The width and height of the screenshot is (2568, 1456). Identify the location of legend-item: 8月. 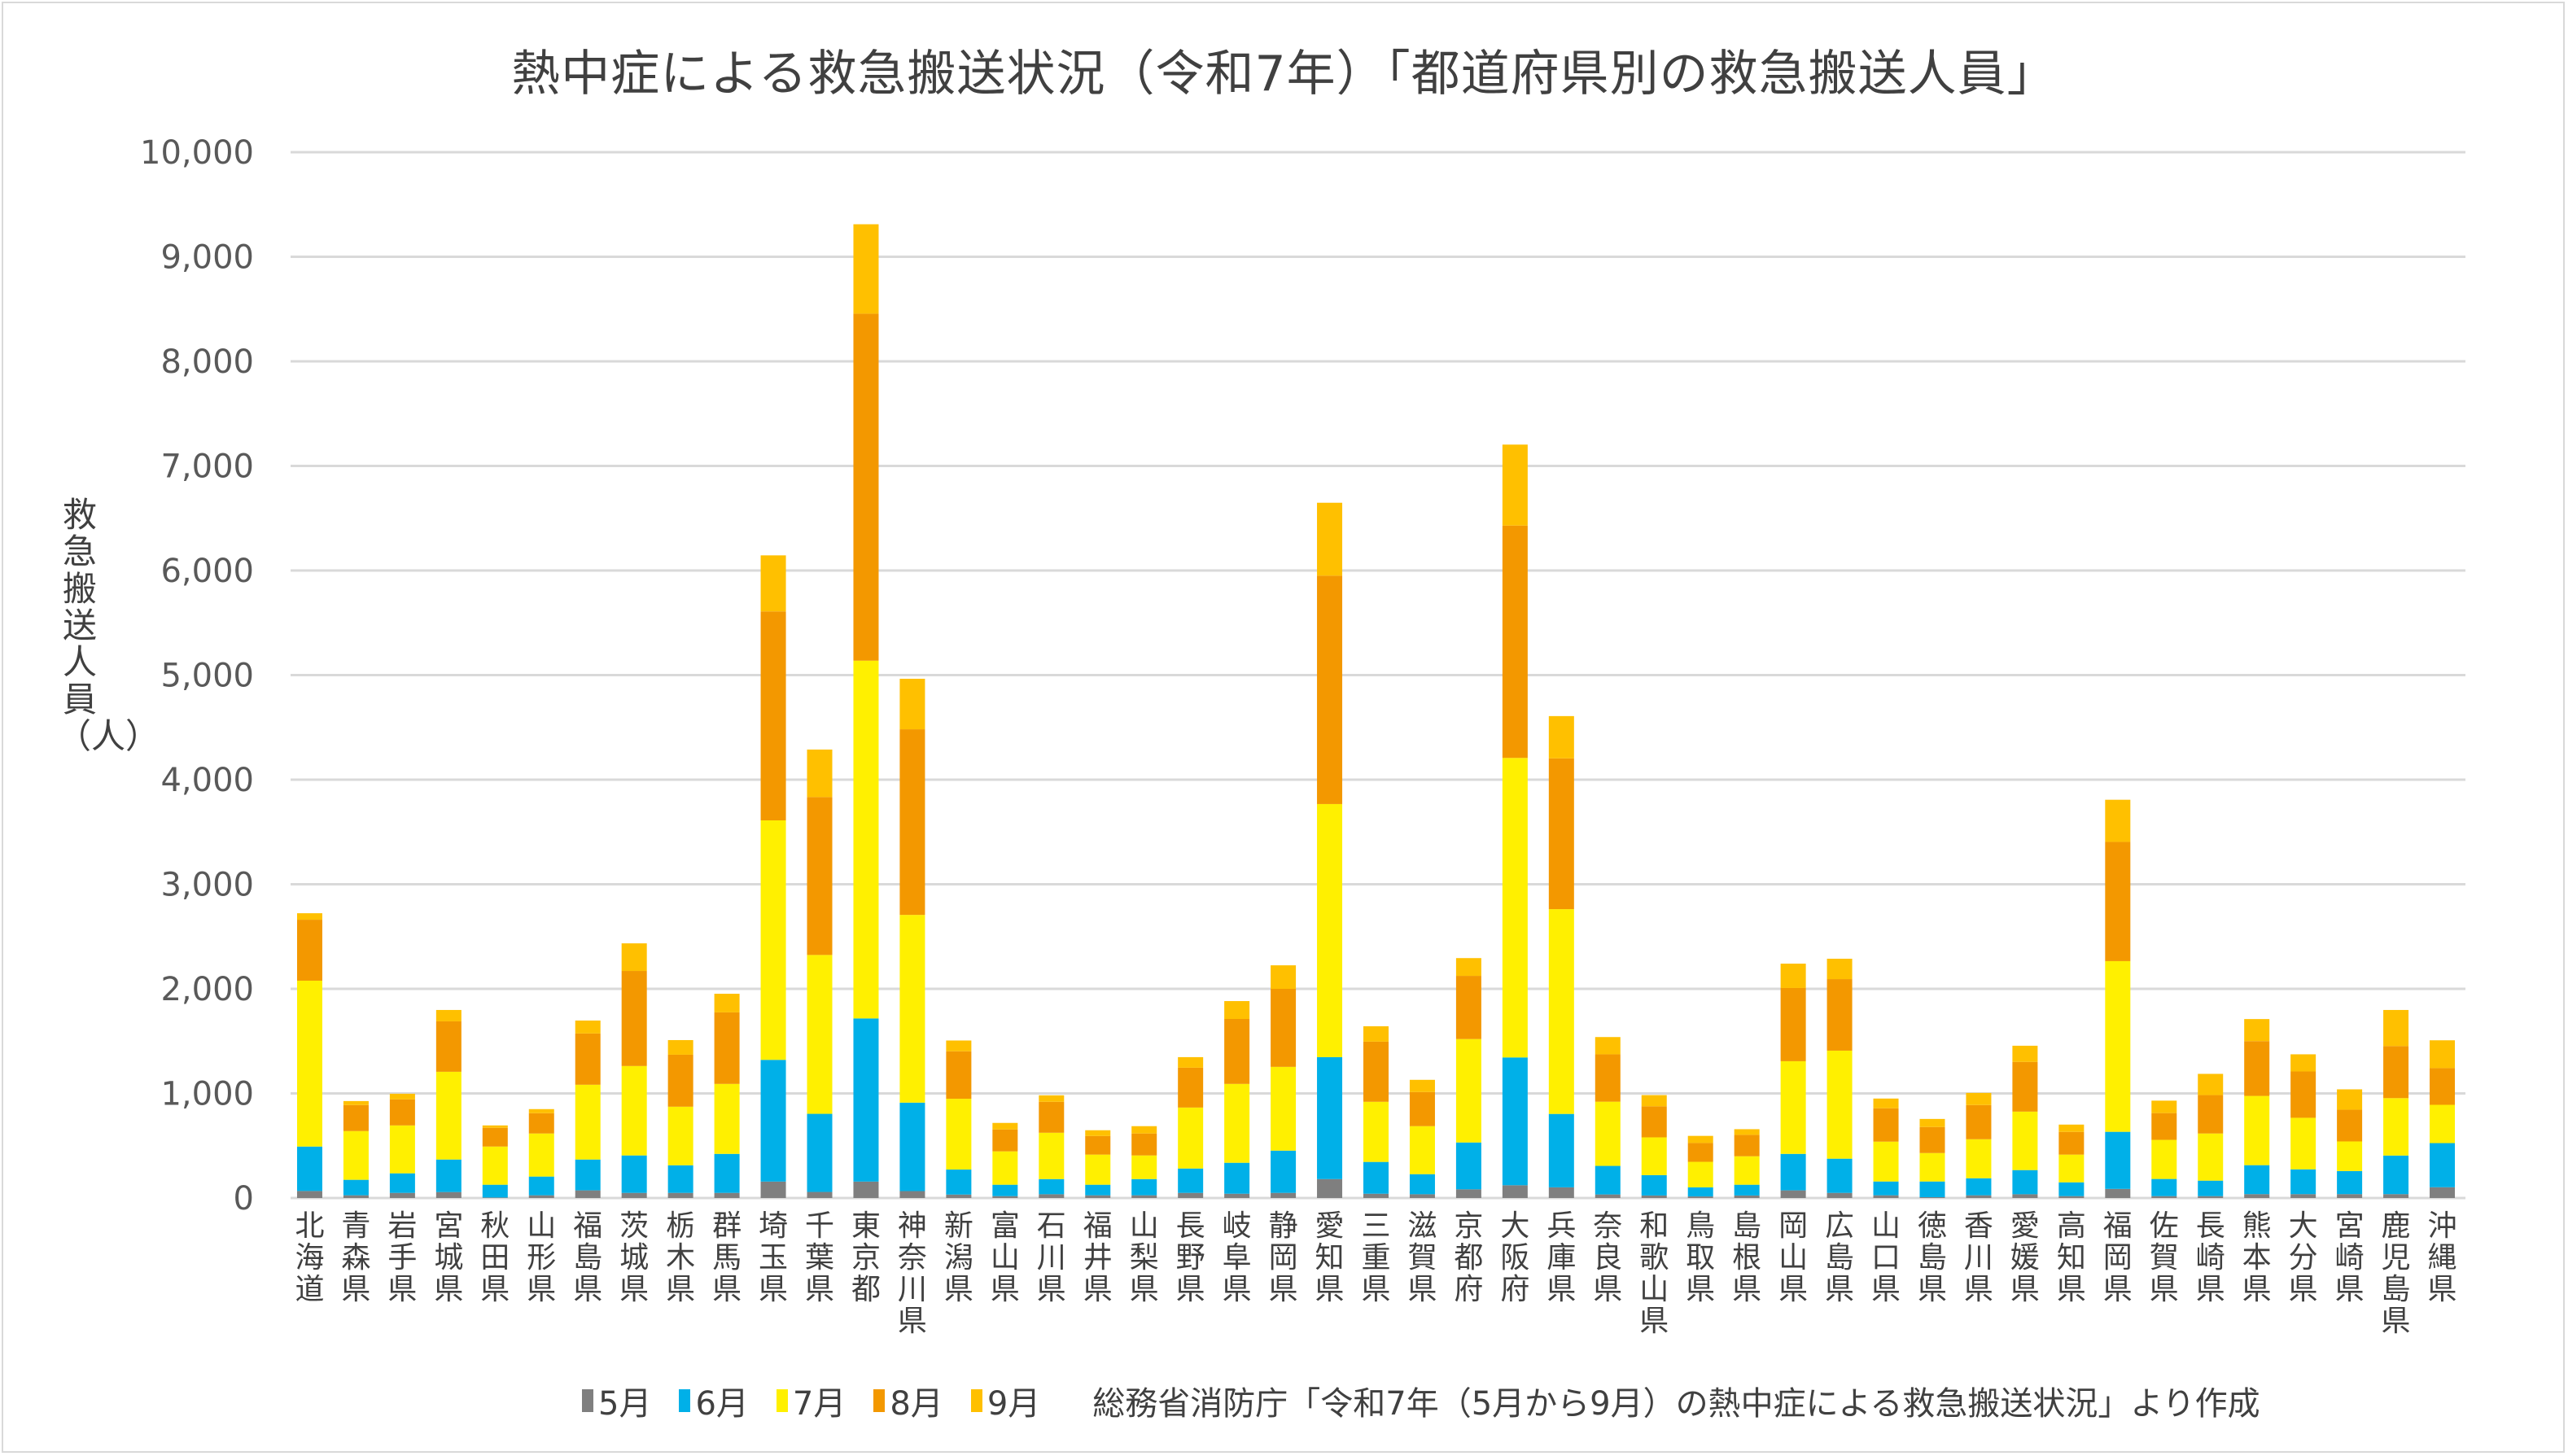
(908, 1400).